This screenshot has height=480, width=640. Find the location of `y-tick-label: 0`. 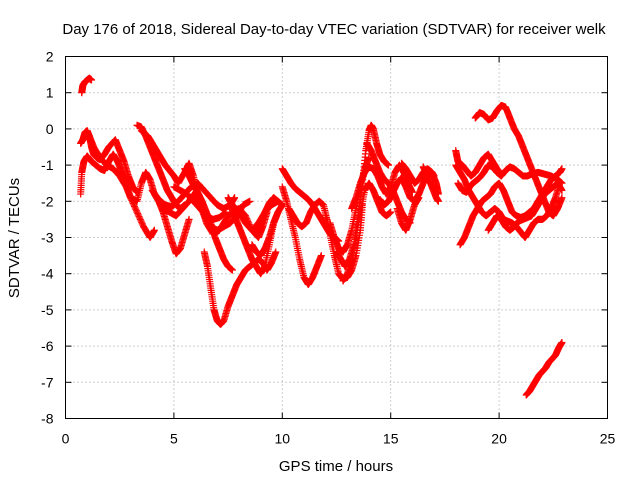

y-tick-label: 0 is located at coordinates (50, 129).